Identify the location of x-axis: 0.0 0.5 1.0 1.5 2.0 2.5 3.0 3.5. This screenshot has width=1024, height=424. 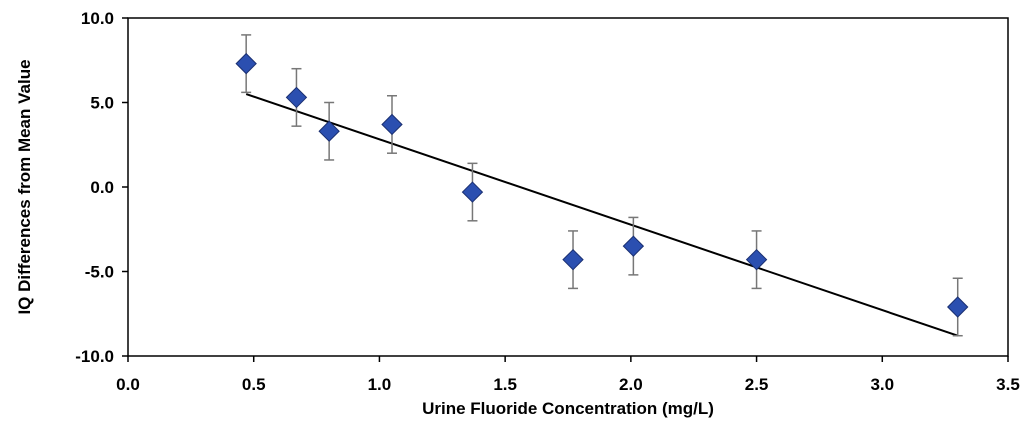
(568, 375).